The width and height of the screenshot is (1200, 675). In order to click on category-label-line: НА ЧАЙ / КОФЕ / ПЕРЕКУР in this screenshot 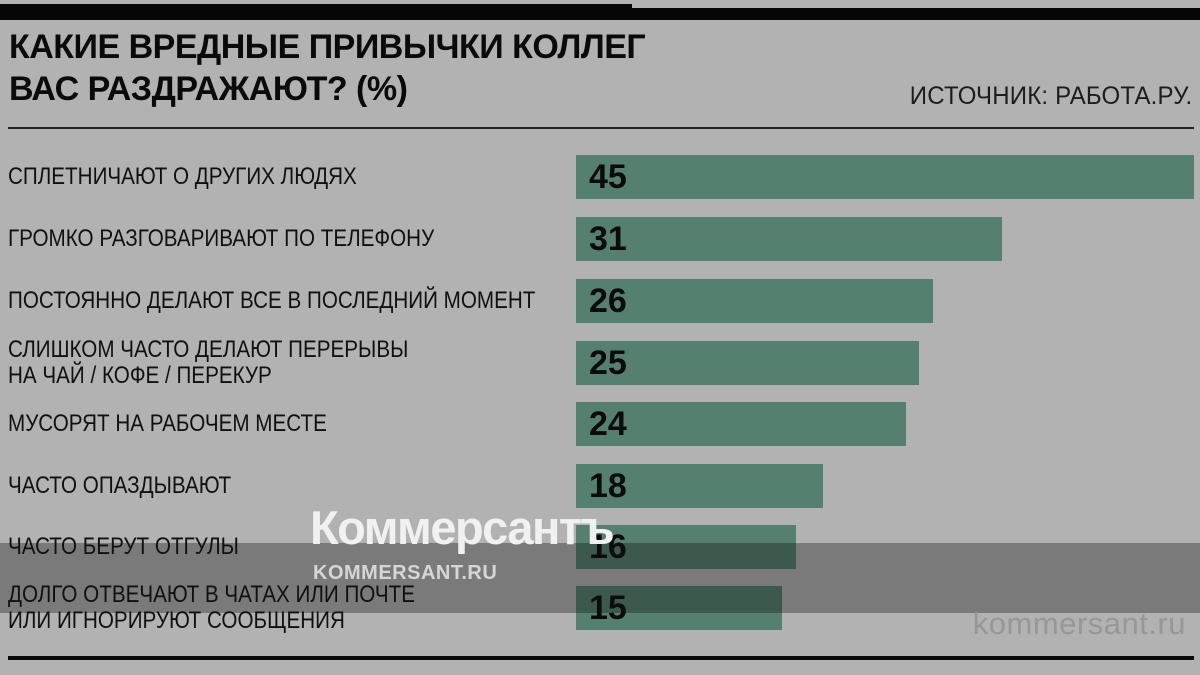, I will do `click(140, 375)`.